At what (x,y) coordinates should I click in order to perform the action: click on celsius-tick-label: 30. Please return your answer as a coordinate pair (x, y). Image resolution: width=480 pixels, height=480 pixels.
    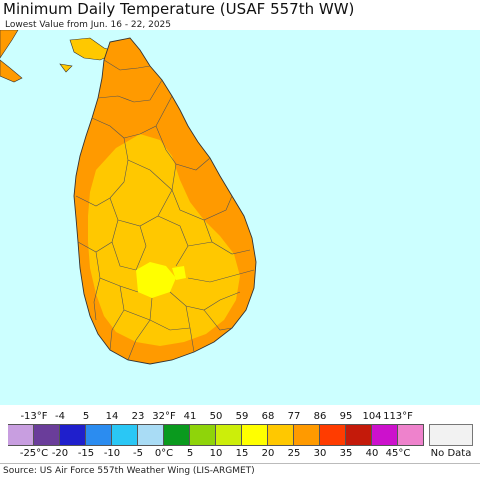
    Looking at the image, I should click on (320, 453).